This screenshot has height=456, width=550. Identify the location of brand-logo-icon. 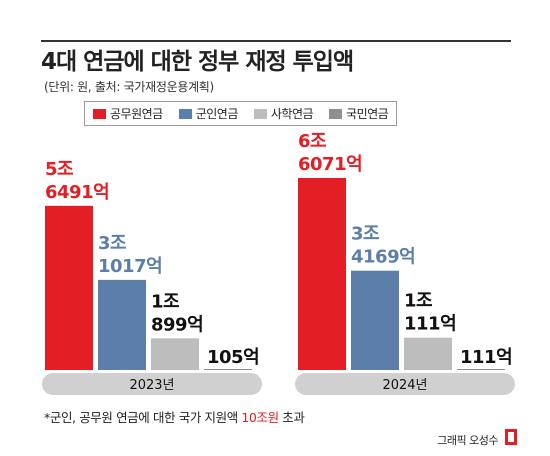
(511, 437).